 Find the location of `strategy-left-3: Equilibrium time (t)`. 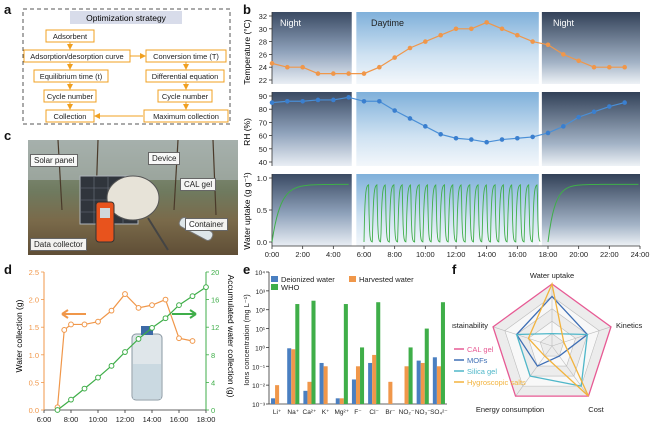

strategy-left-3: Equilibrium time (t) is located at coordinates (71, 76).